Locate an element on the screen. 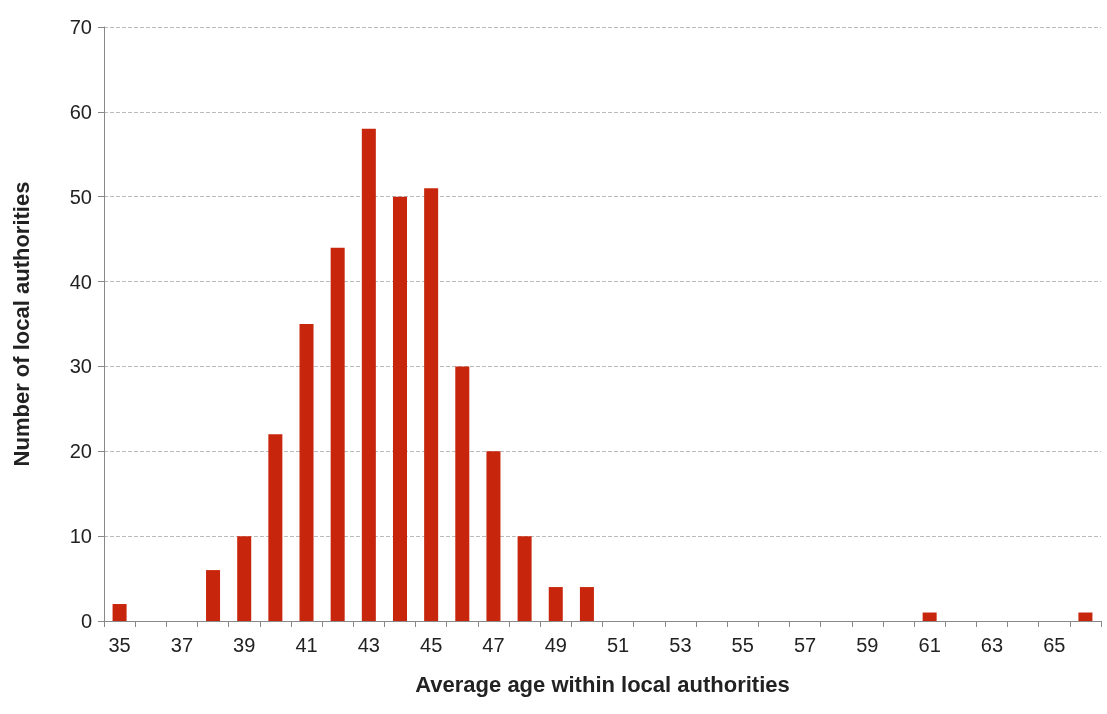 The image size is (1107, 714). x-tick-label: 53 is located at coordinates (680, 645).